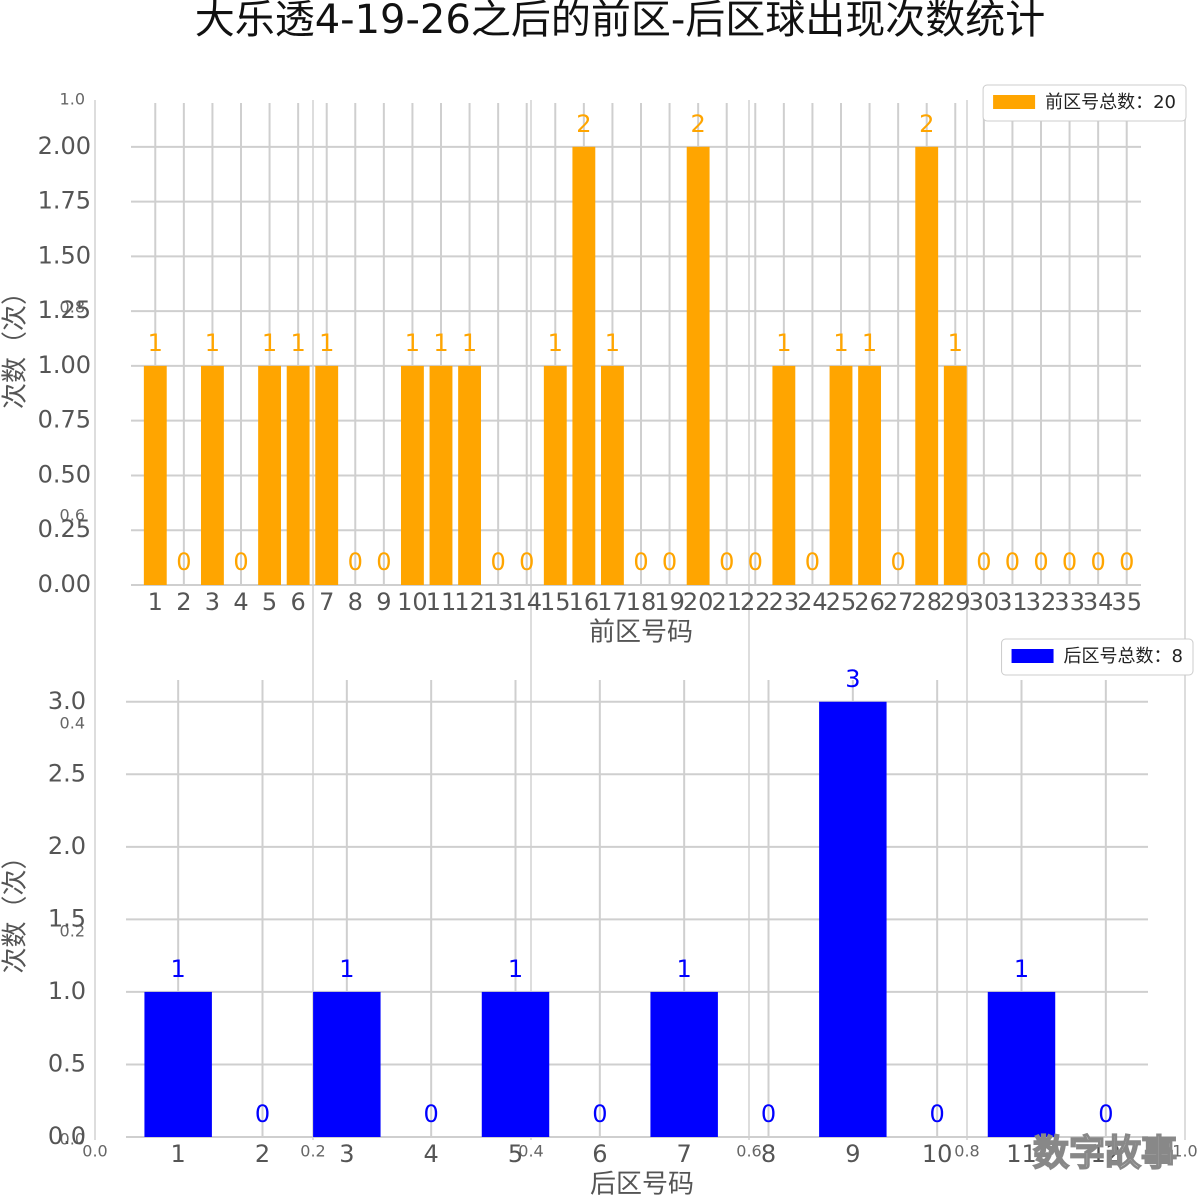 This screenshot has width=1200, height=1200. I want to click on legend: 后区号总数：8, so click(1097, 657).